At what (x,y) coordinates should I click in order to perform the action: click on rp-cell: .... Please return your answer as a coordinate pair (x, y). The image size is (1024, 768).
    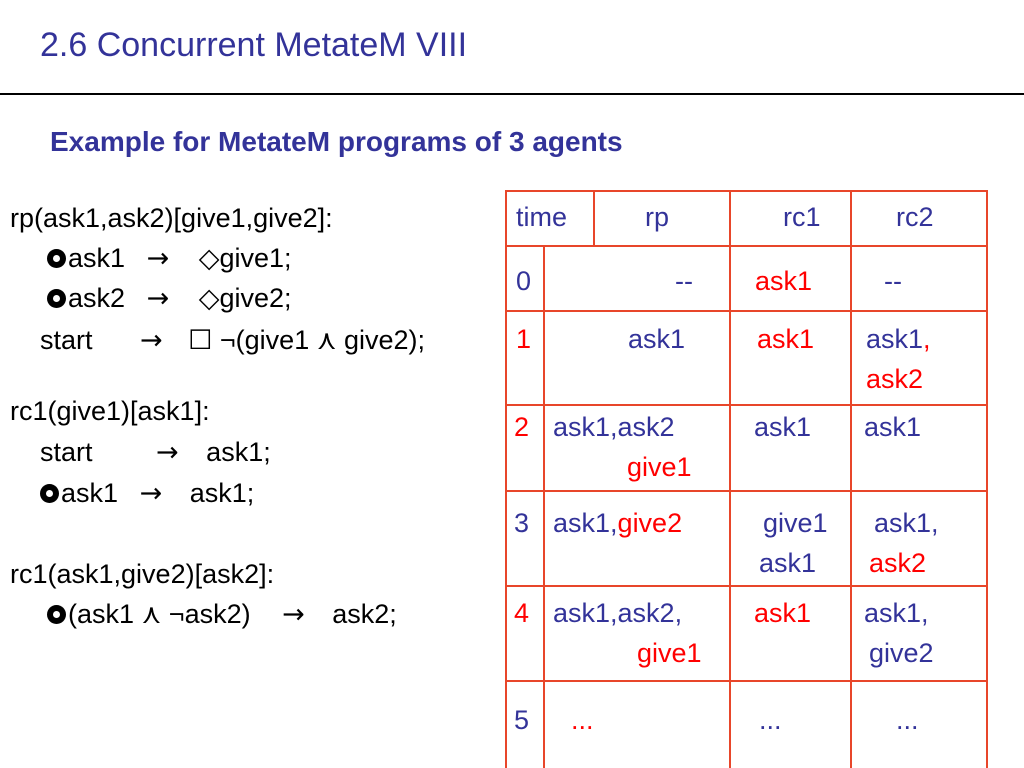
    Looking at the image, I should click on (582, 720).